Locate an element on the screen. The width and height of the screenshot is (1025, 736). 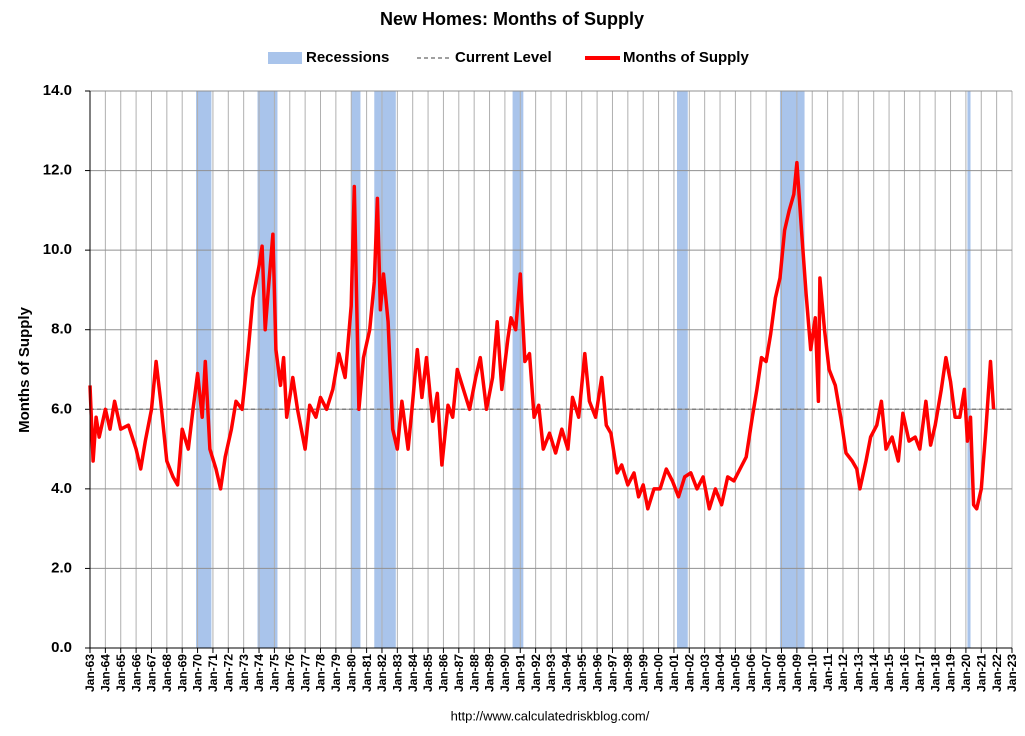
x-tick-label: Jan-22 is located at coordinates (997, 673).